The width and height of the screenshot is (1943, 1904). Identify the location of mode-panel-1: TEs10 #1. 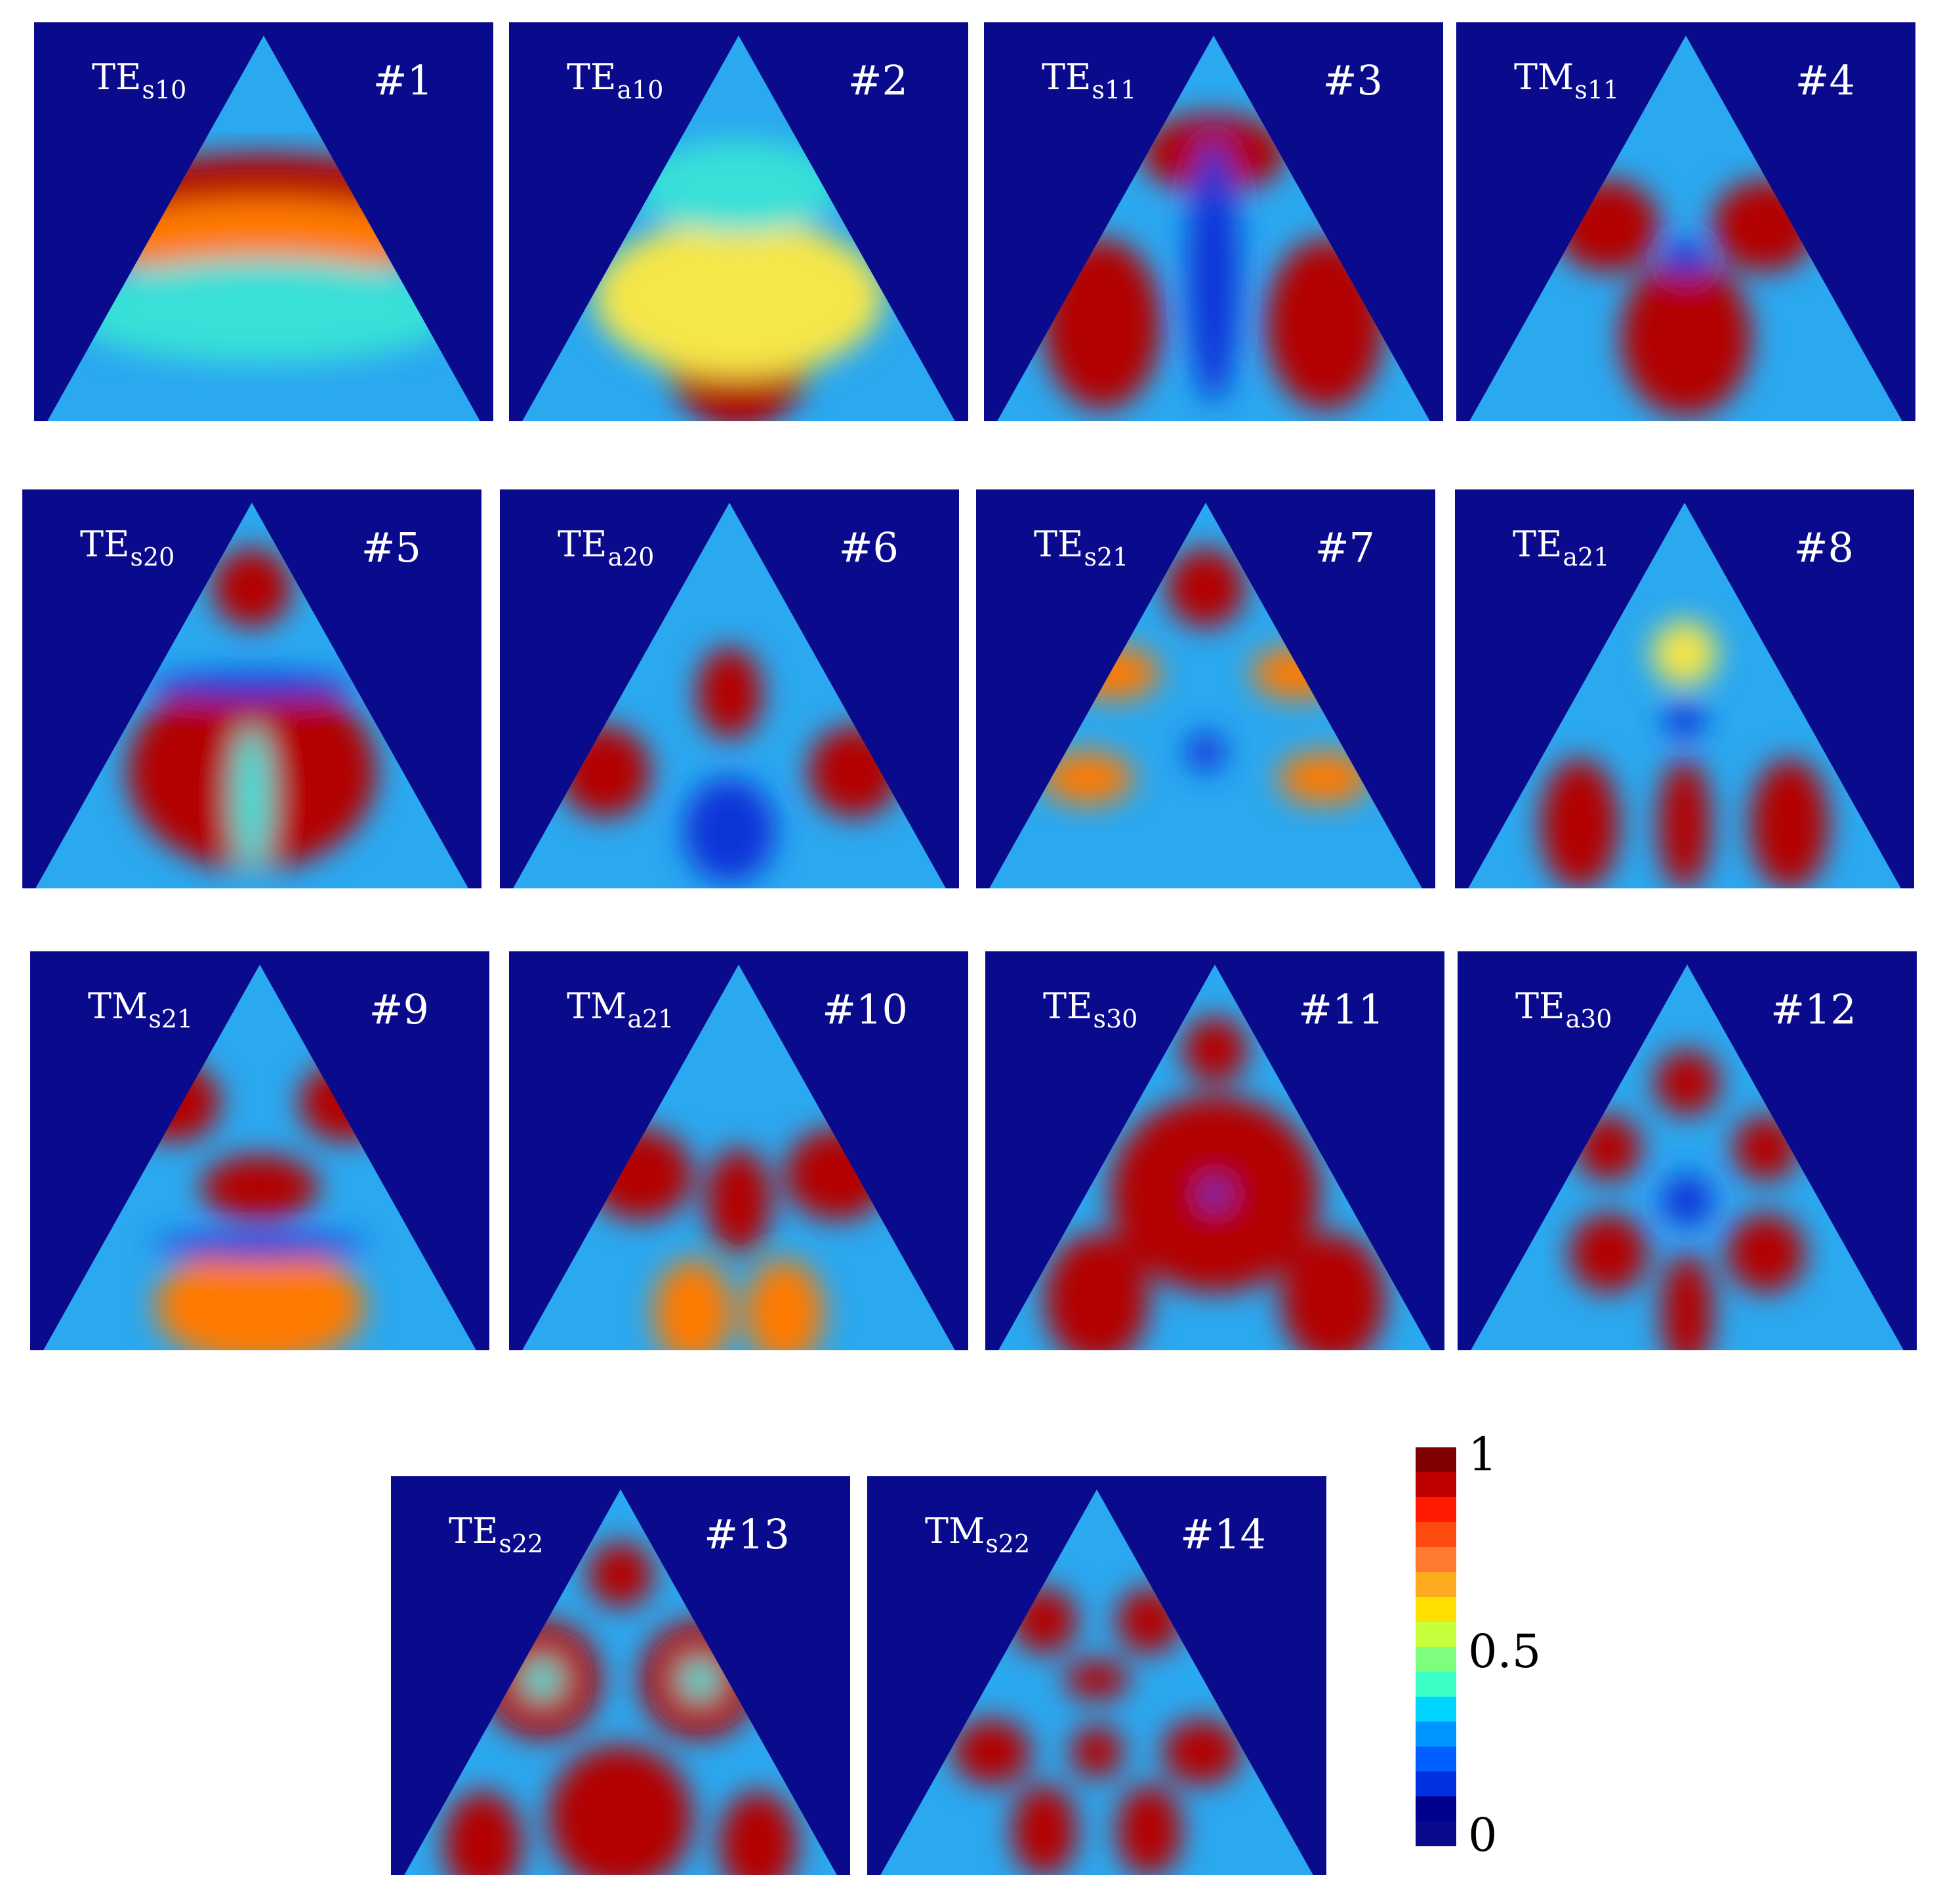
(263, 221).